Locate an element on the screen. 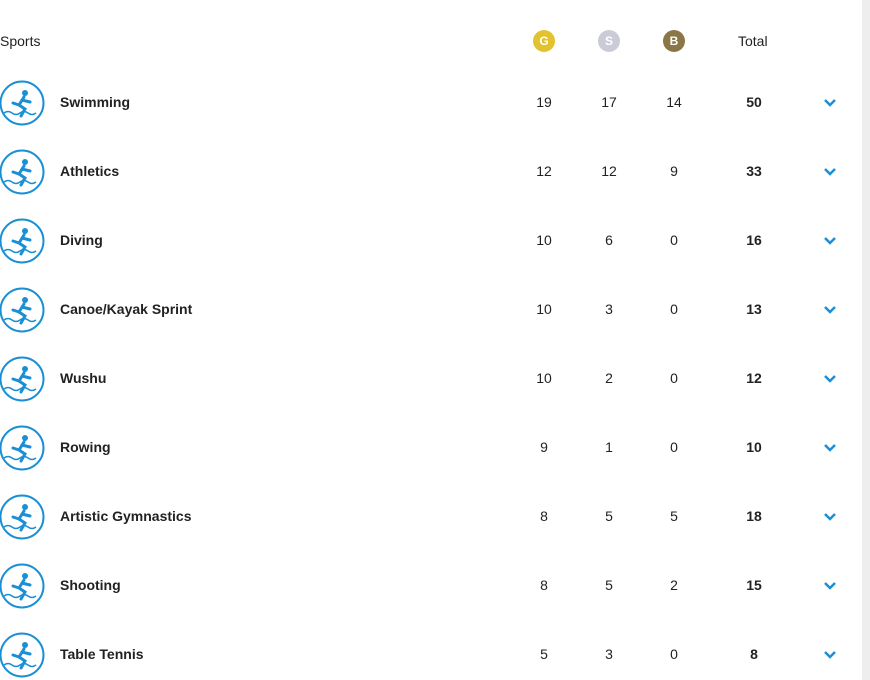 This screenshot has width=870, height=680. bronze-header: B is located at coordinates (674, 41).